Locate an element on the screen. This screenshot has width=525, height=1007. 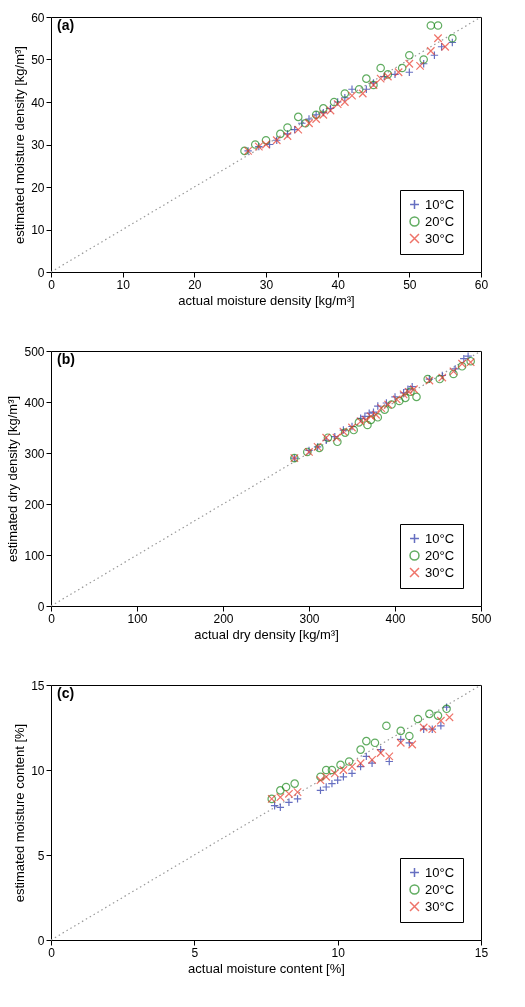
x-tick-label: 40 is located at coordinates (338, 284).